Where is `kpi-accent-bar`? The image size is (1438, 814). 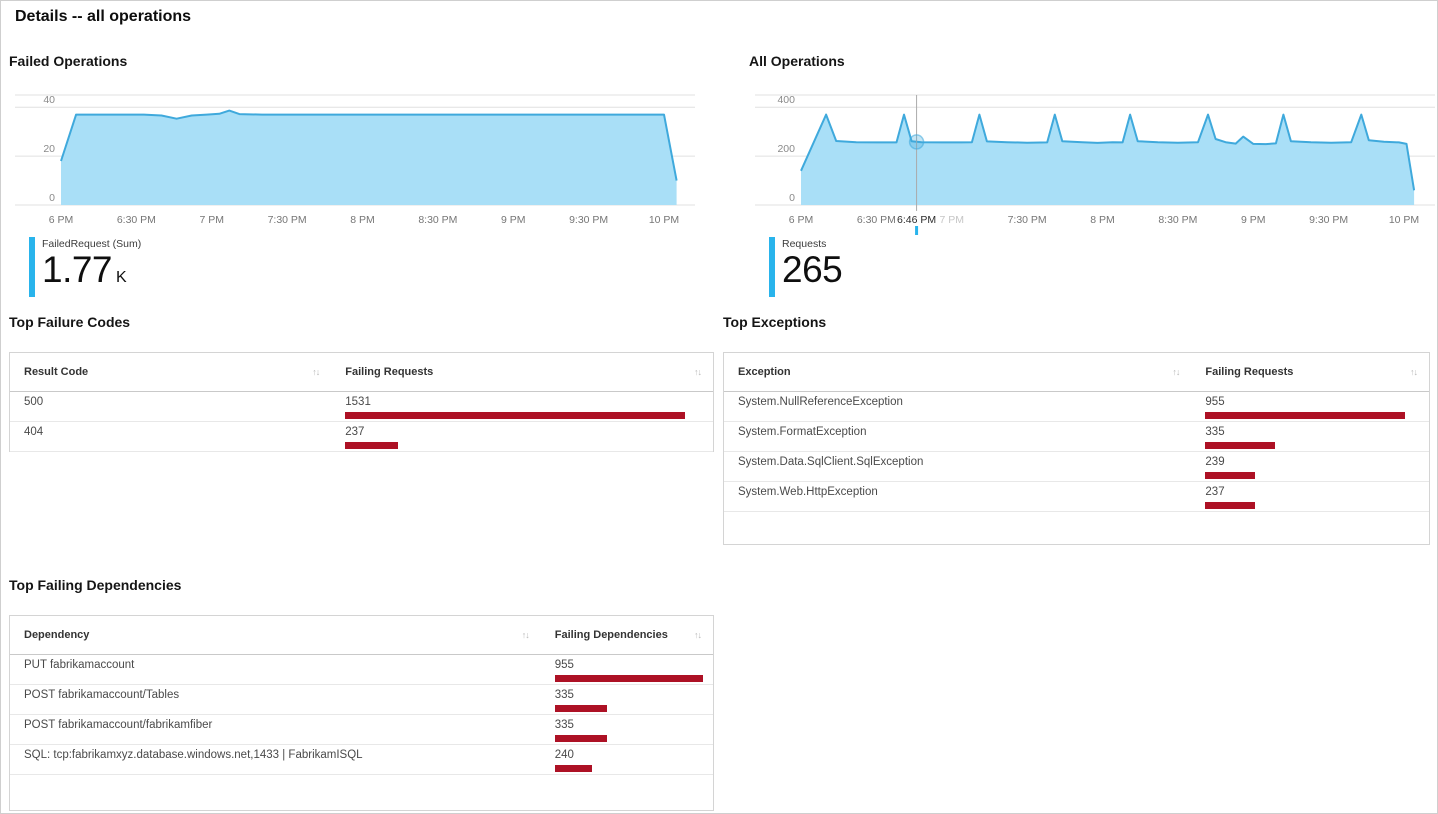
kpi-accent-bar is located at coordinates (772, 267).